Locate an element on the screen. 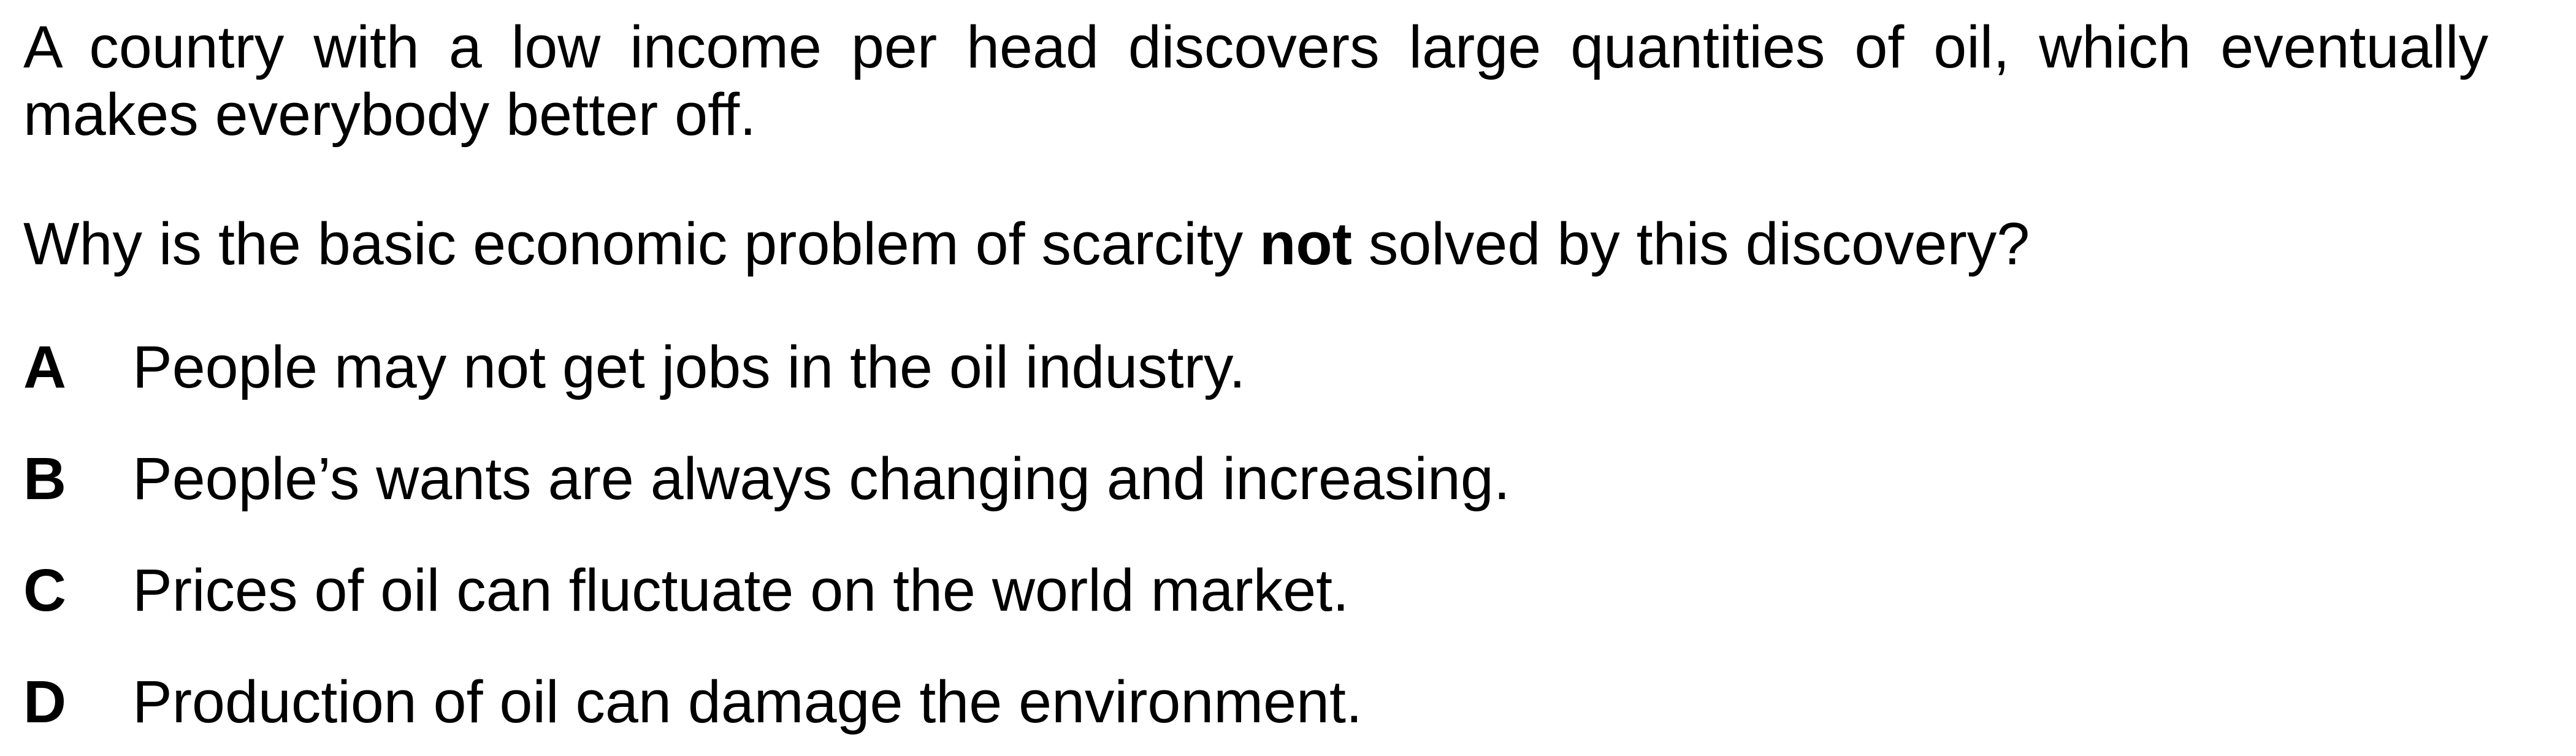 Image resolution: width=2576 pixels, height=756 pixels. question-prompt-end: solved by this discovery? is located at coordinates (1690, 243).